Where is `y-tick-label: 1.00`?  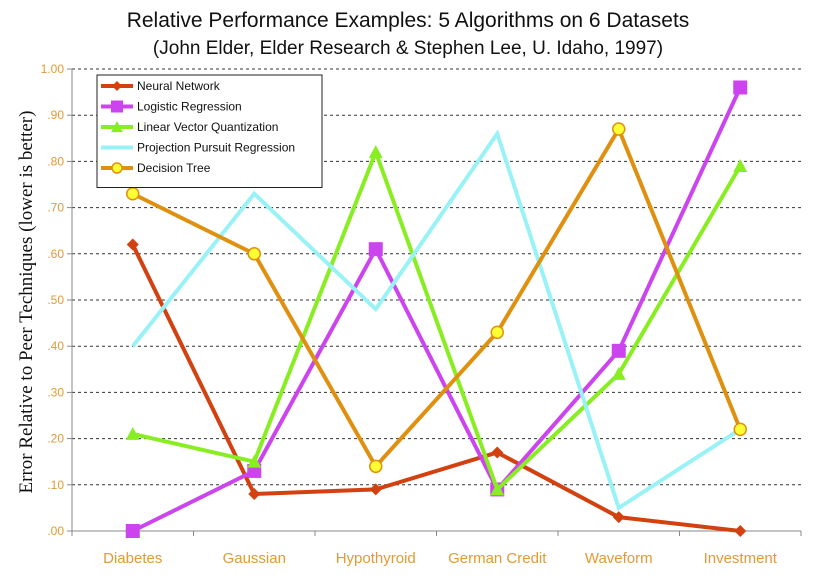
y-tick-label: 1.00 is located at coordinates (53, 69).